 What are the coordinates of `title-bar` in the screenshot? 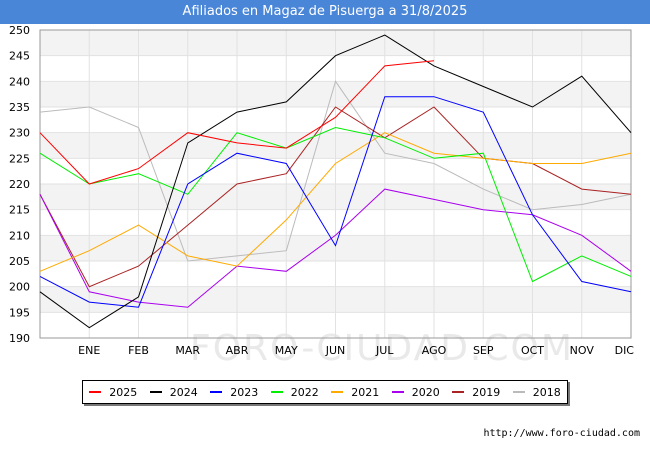 It's located at (325, 12).